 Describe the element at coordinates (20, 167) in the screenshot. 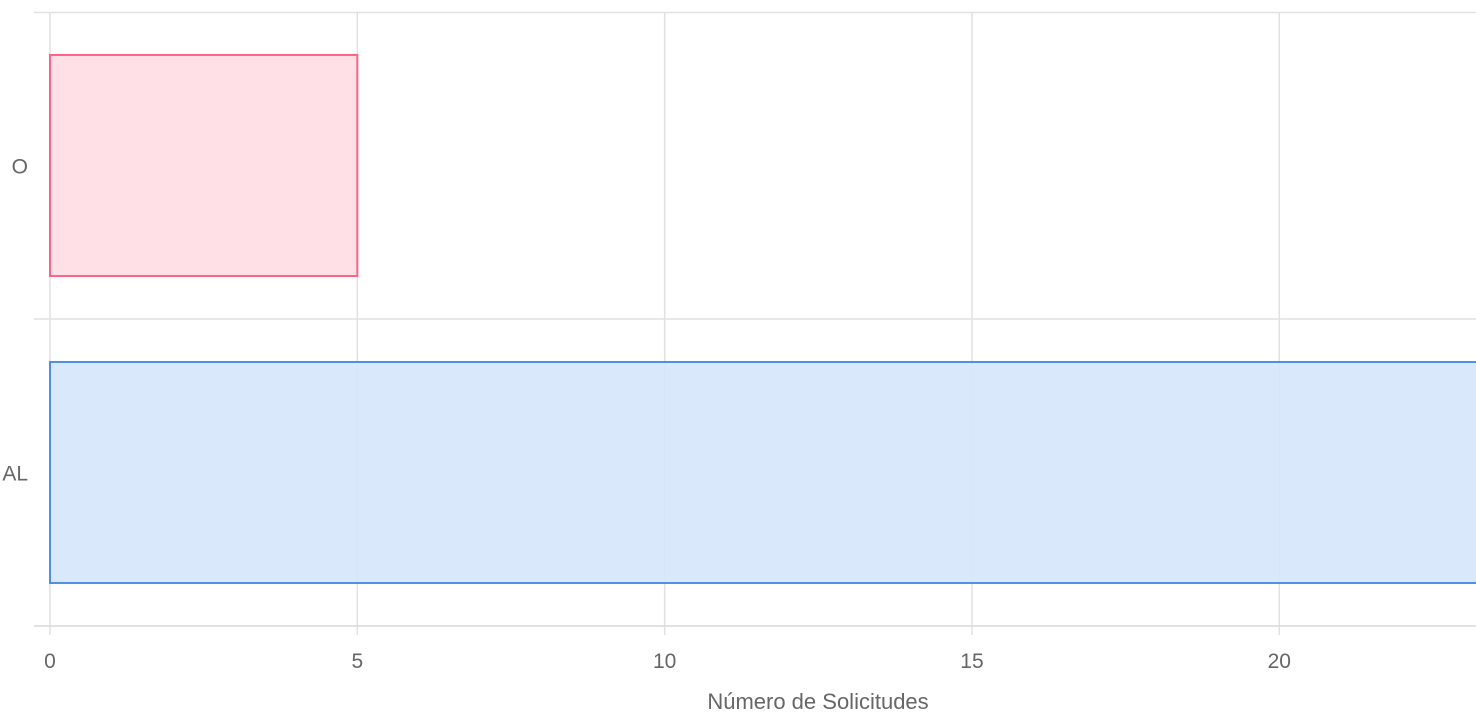

I see `y-tick-label: O` at that location.